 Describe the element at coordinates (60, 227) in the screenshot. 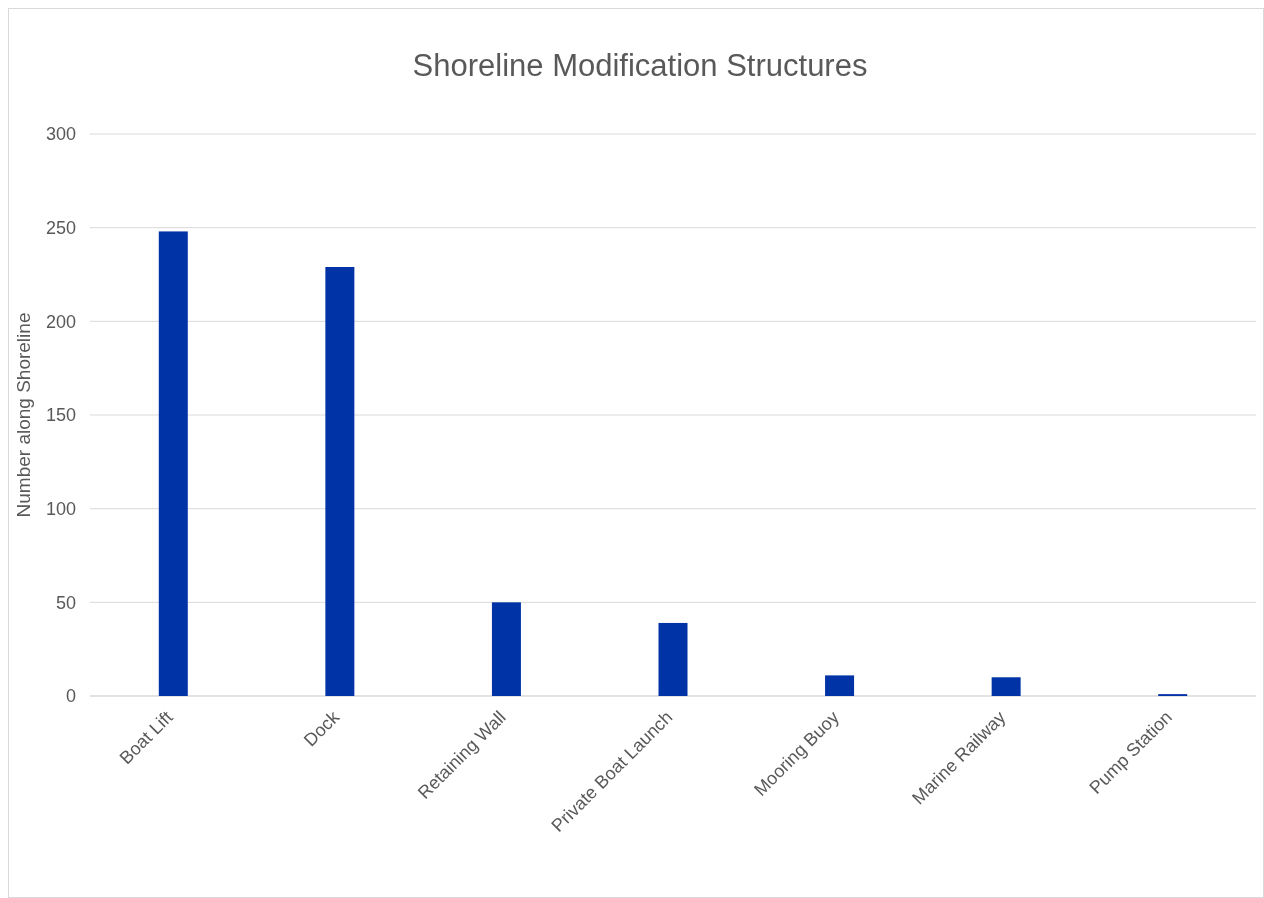

I see `y-tick-label: 250` at that location.